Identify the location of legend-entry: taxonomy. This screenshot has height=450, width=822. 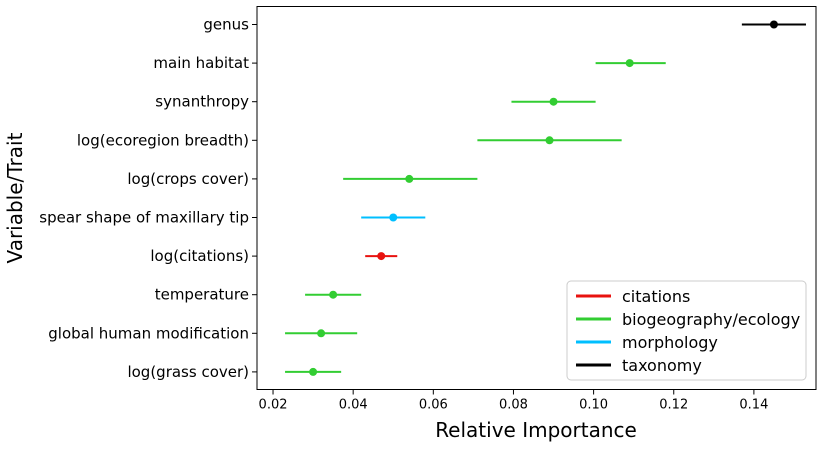
(639, 365).